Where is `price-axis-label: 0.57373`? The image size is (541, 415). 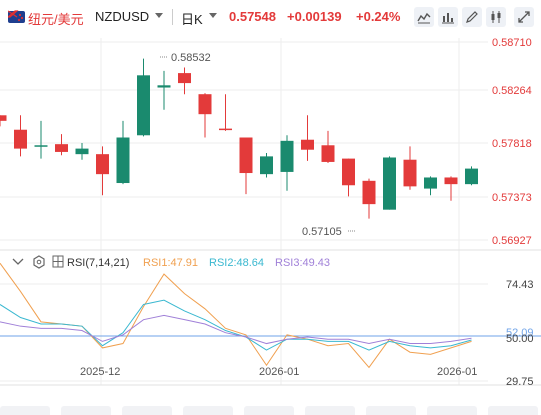 price-axis-label: 0.57373 is located at coordinates (512, 198).